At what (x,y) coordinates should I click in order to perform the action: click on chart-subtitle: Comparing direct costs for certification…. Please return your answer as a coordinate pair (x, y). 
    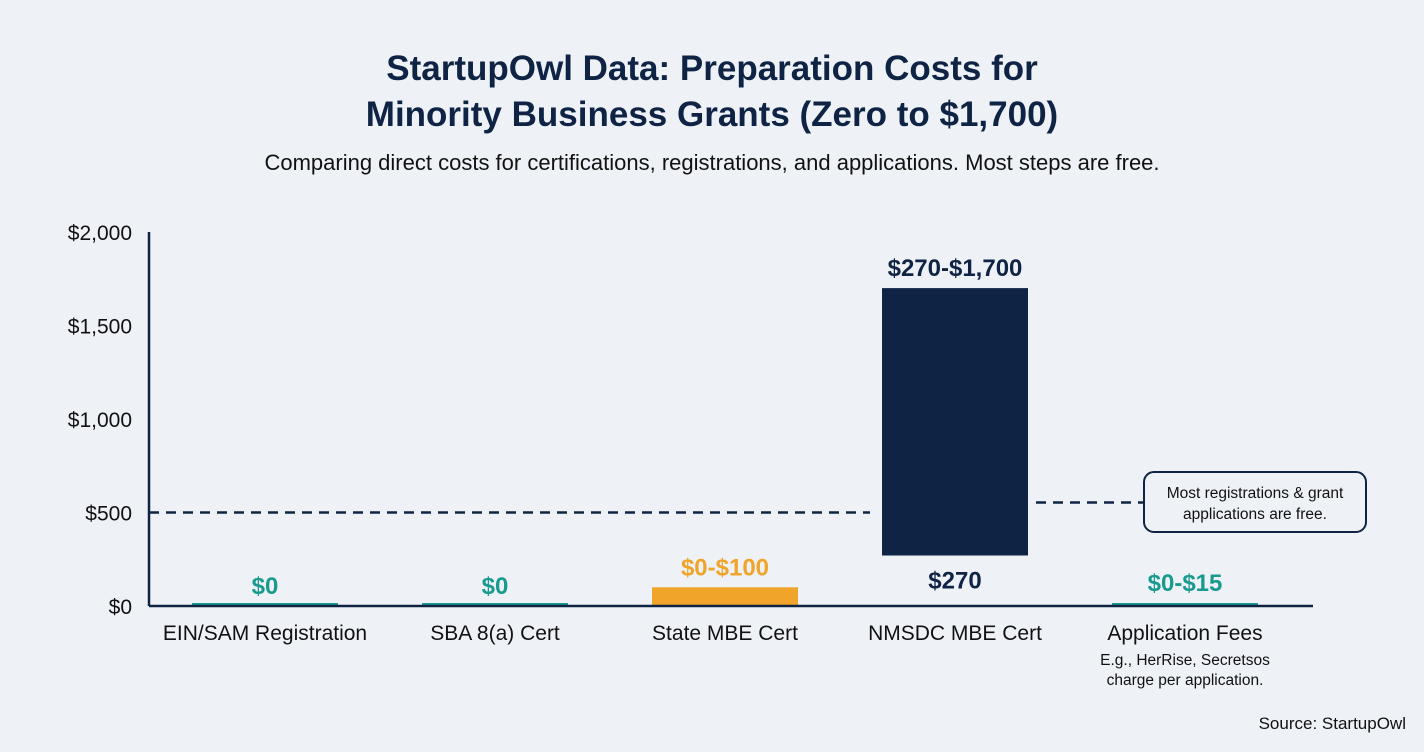
    Looking at the image, I should click on (712, 162).